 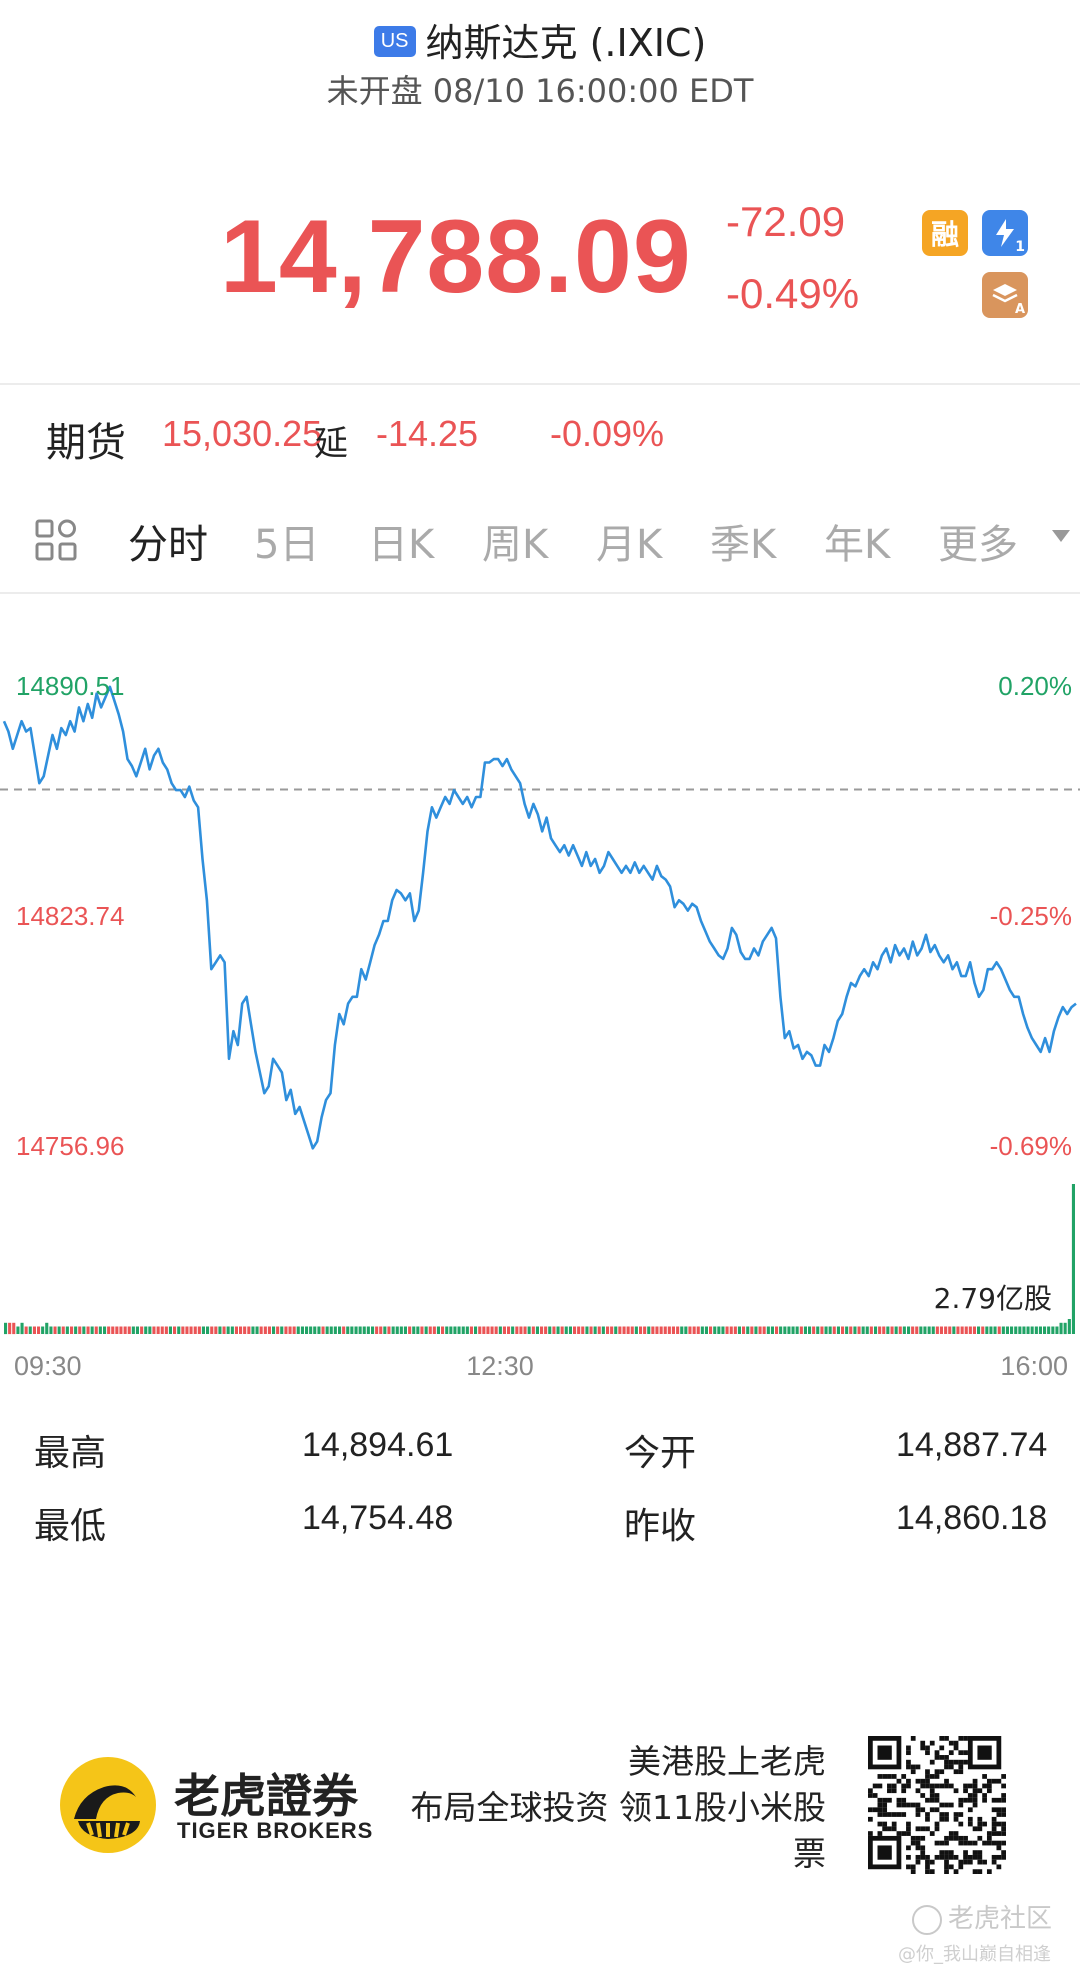 I want to click on tab-intraday: 分时, so click(x=168, y=545).